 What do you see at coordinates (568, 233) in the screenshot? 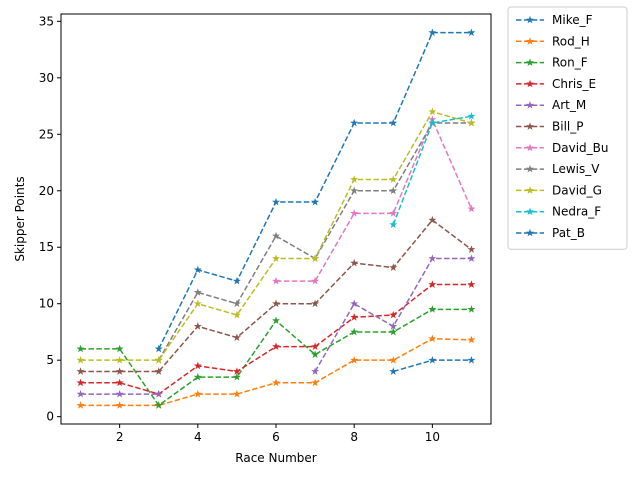
I see `legend-label: Pat_B` at bounding box center [568, 233].